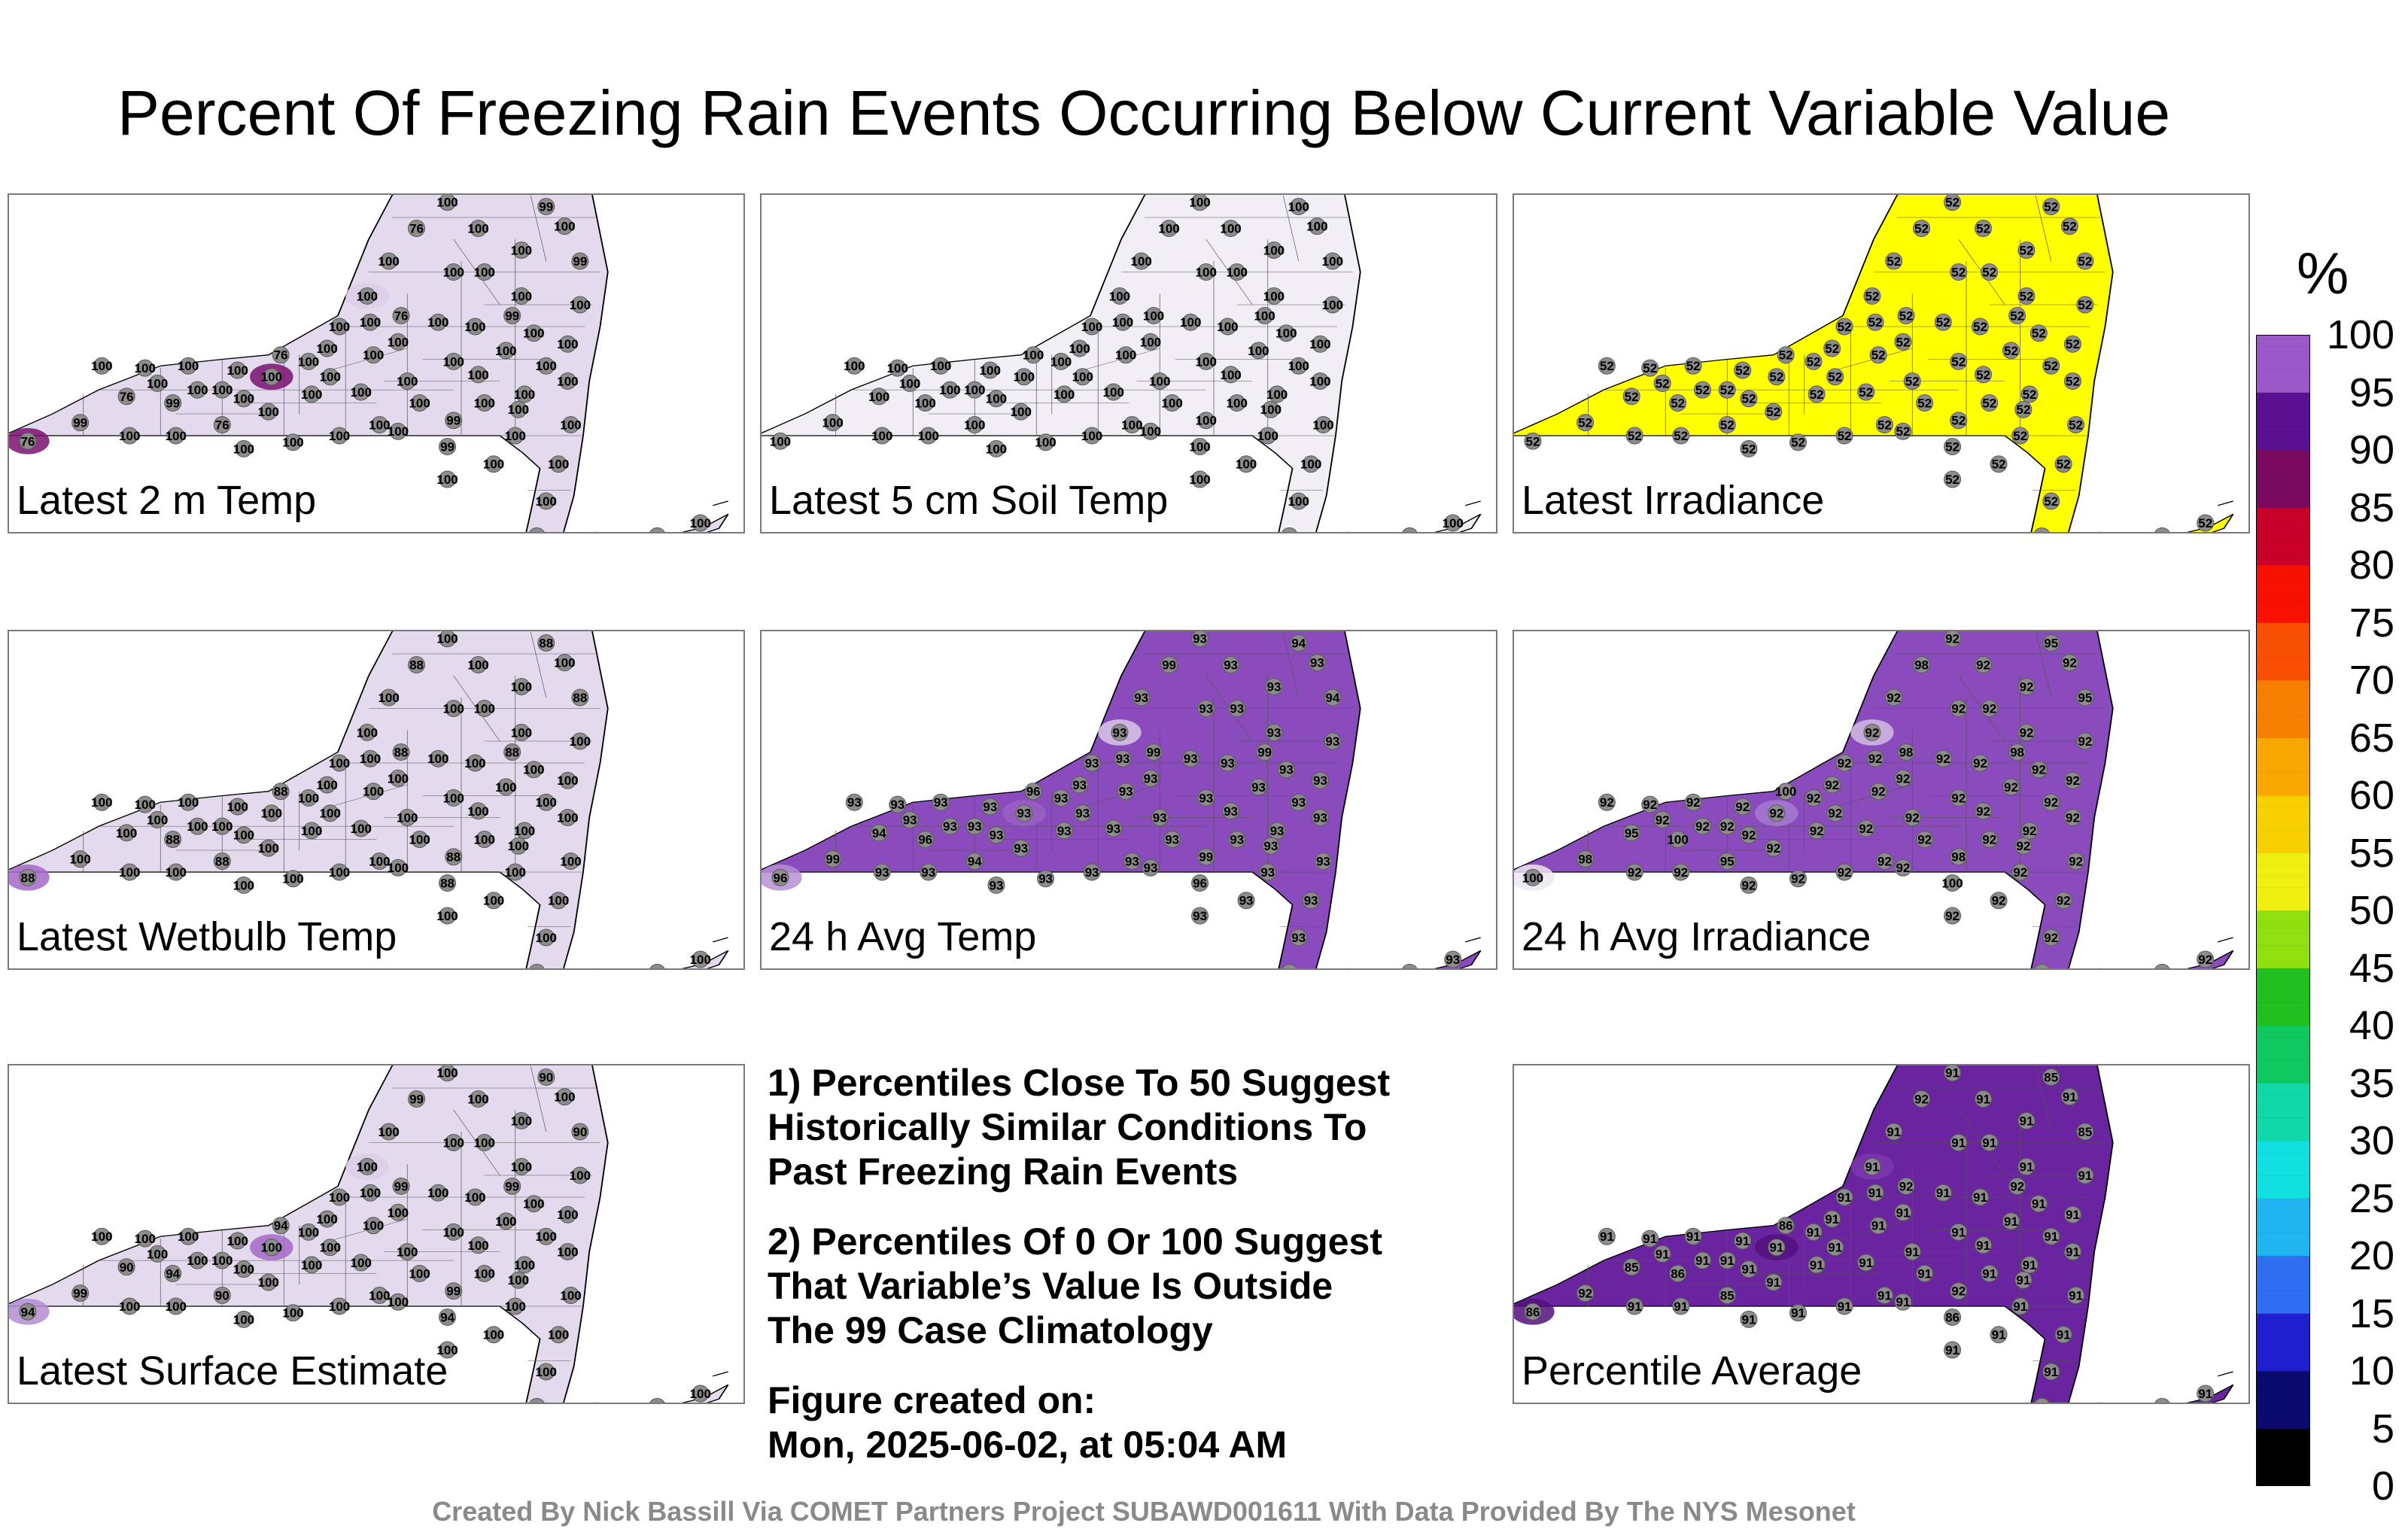  Describe the element at coordinates (2371, 853) in the screenshot. I see `colorbar-tick-label: 55` at that location.